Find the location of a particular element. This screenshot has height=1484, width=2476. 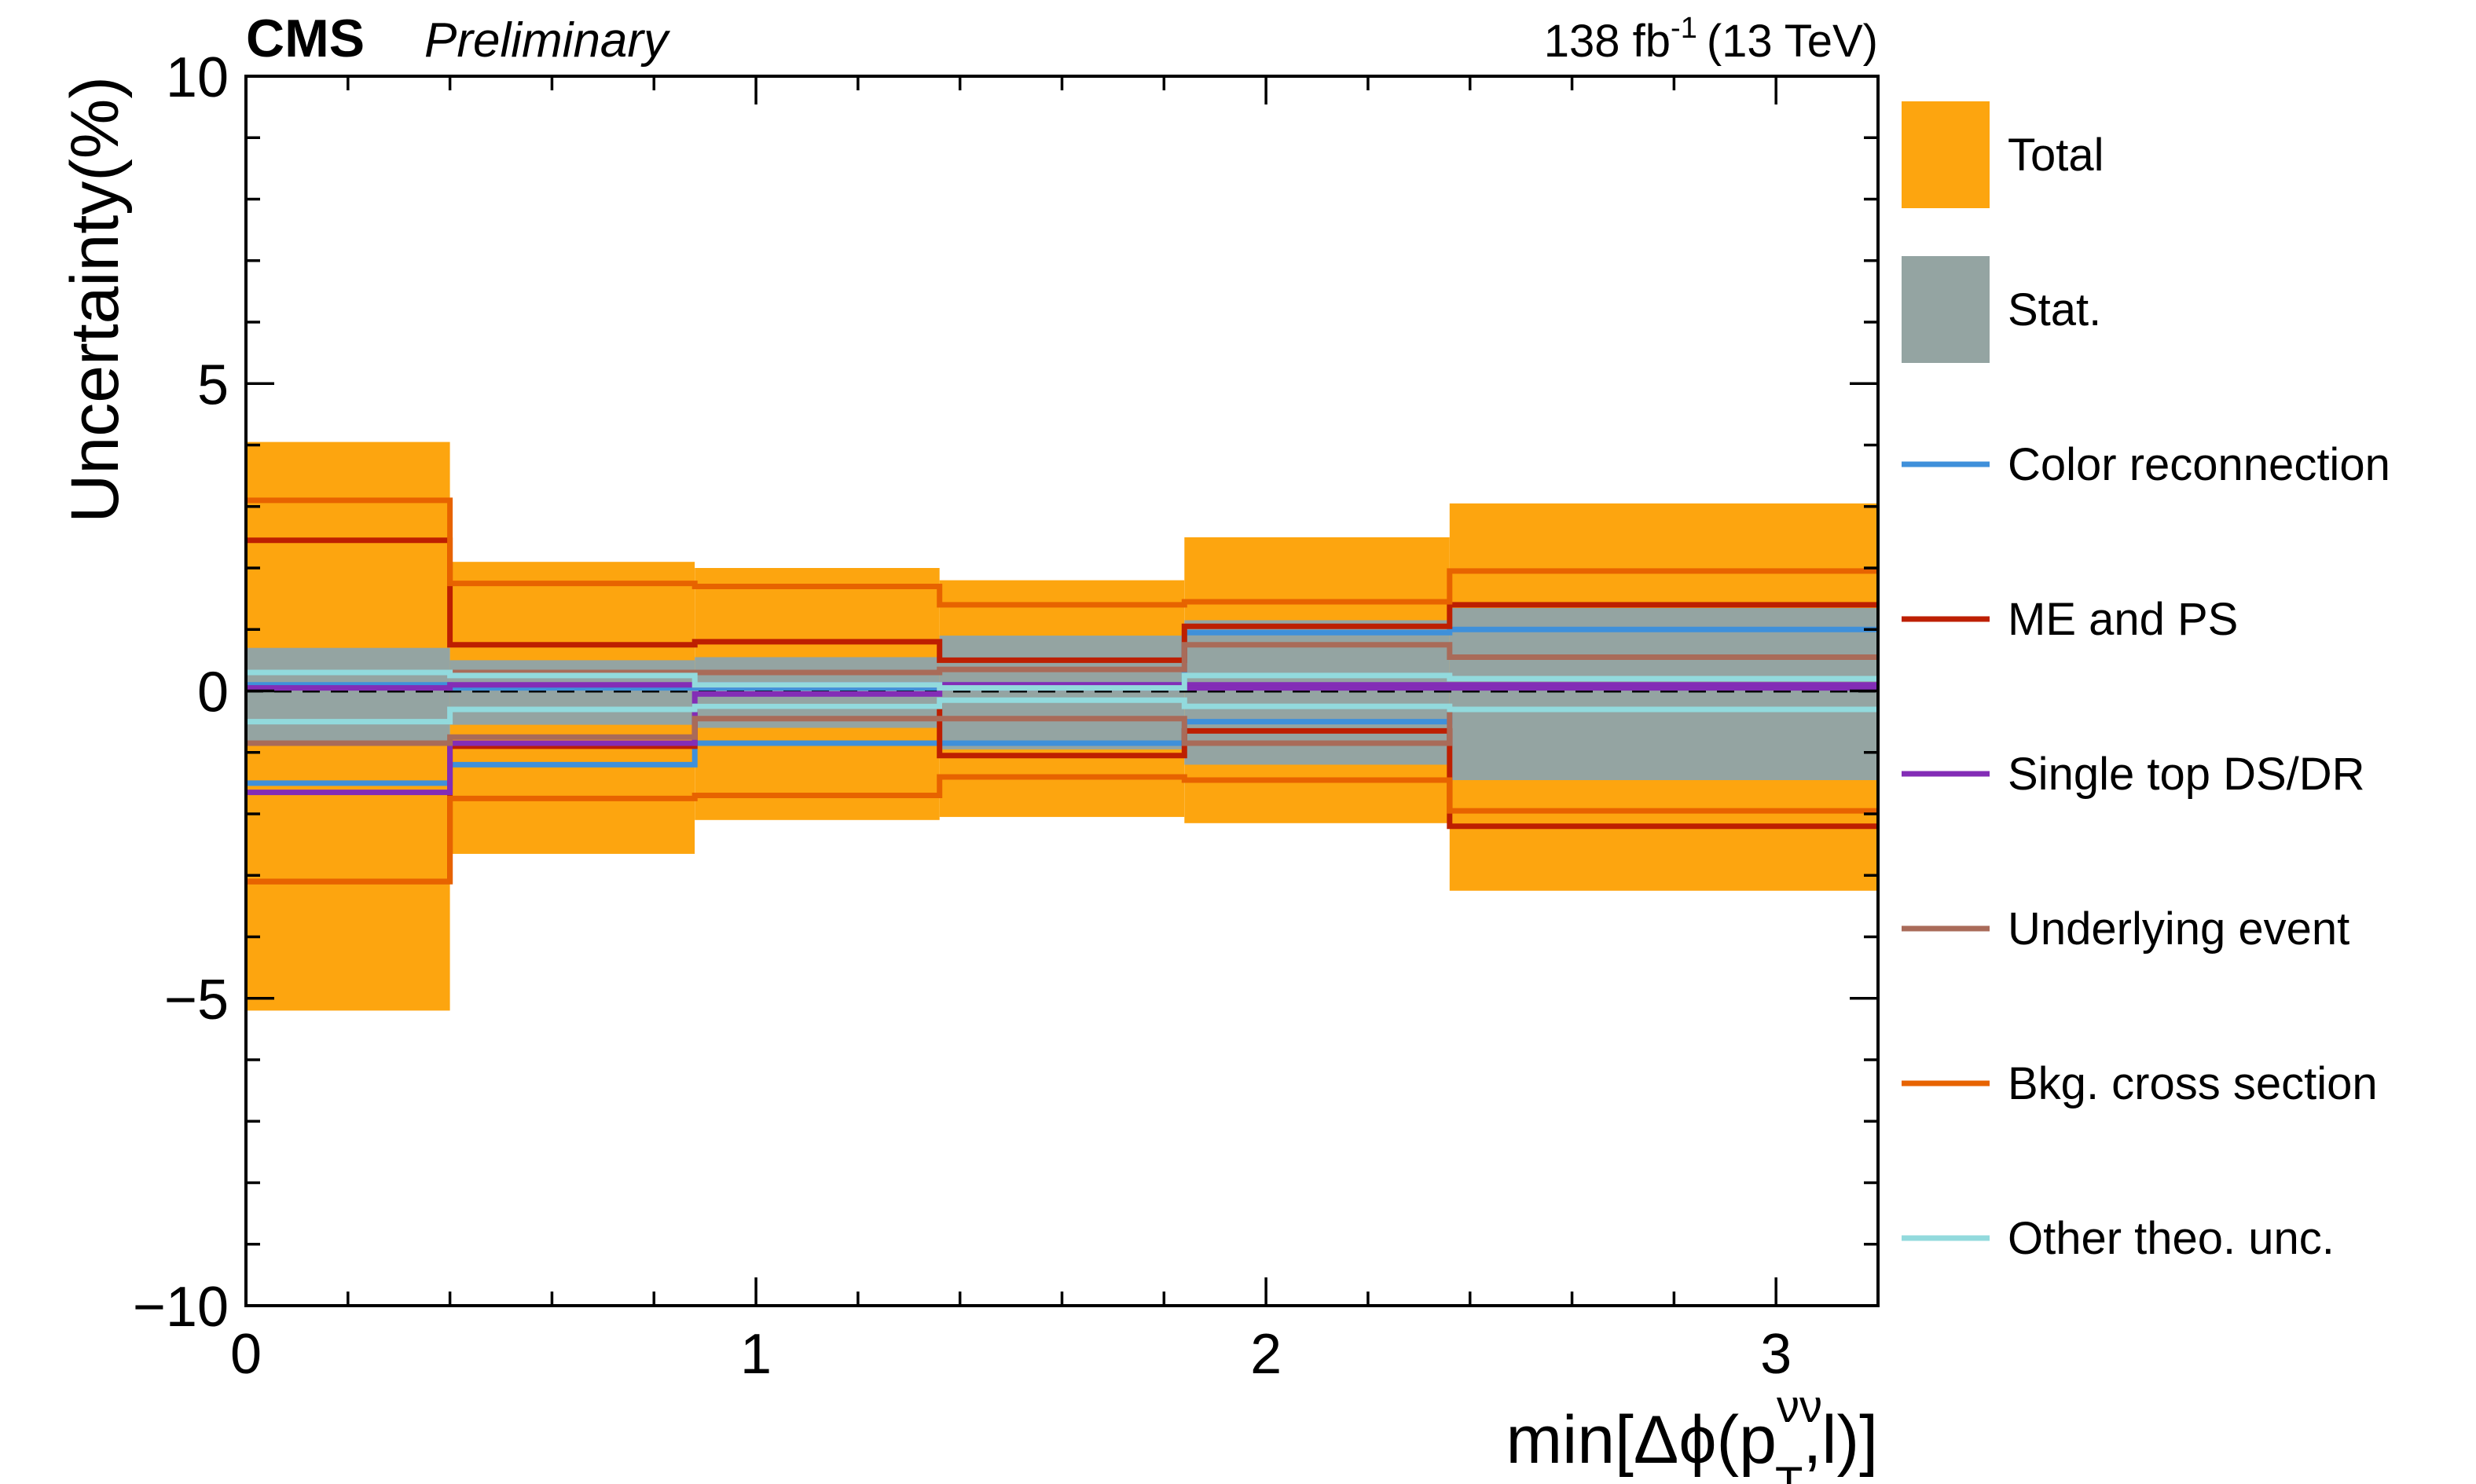

series-underlying-event-up is located at coordinates (1062, 659).